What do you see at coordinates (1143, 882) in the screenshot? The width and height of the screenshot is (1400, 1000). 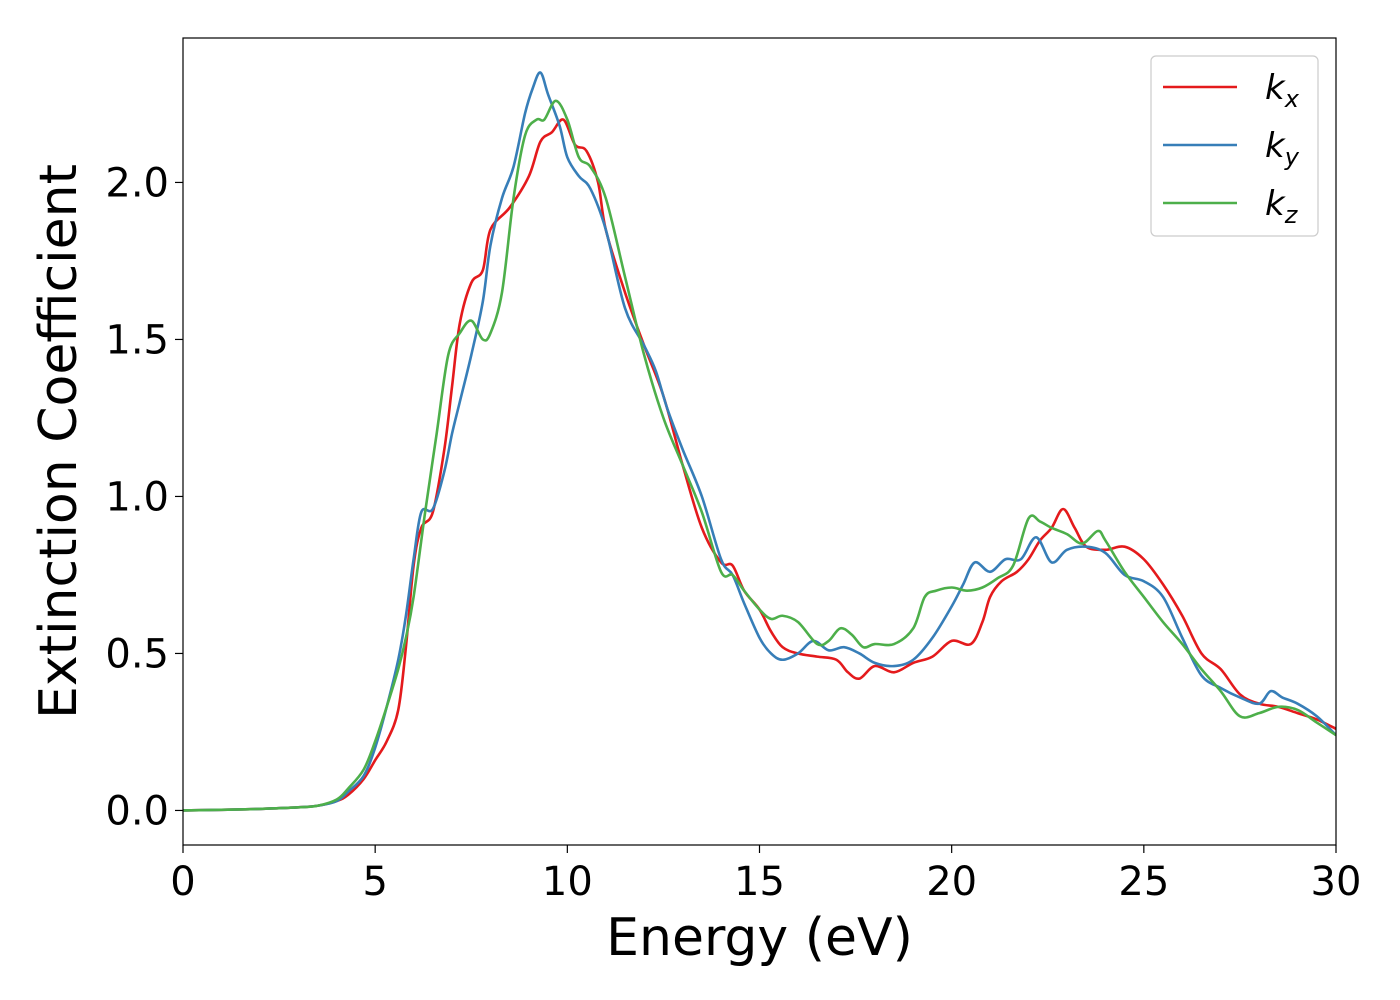 I see `x-tick-label: 25` at bounding box center [1143, 882].